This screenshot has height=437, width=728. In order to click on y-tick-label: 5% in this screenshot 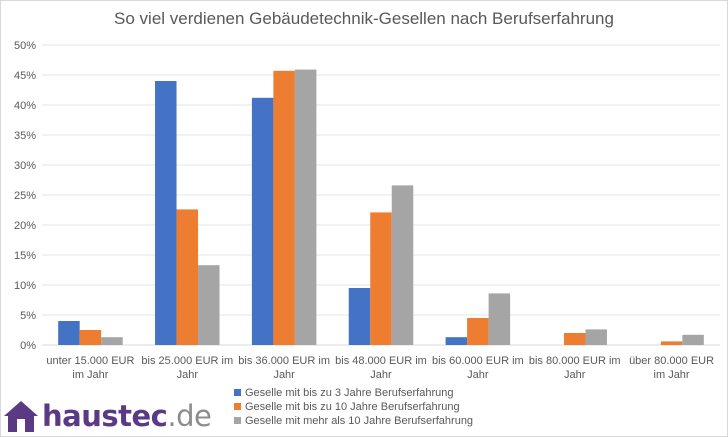, I will do `click(28, 316)`.